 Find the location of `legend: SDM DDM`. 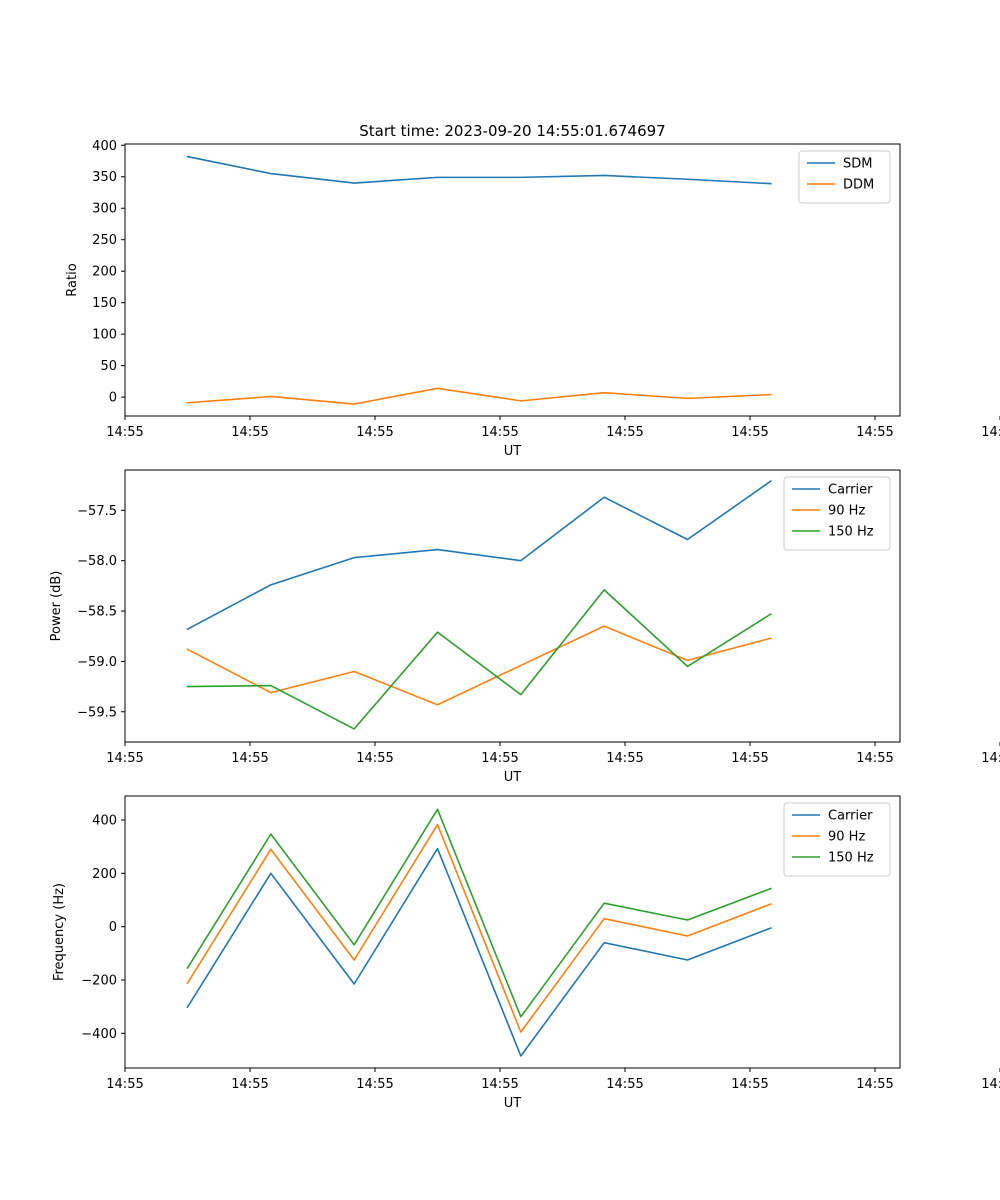

legend: SDM DDM is located at coordinates (844, 177).